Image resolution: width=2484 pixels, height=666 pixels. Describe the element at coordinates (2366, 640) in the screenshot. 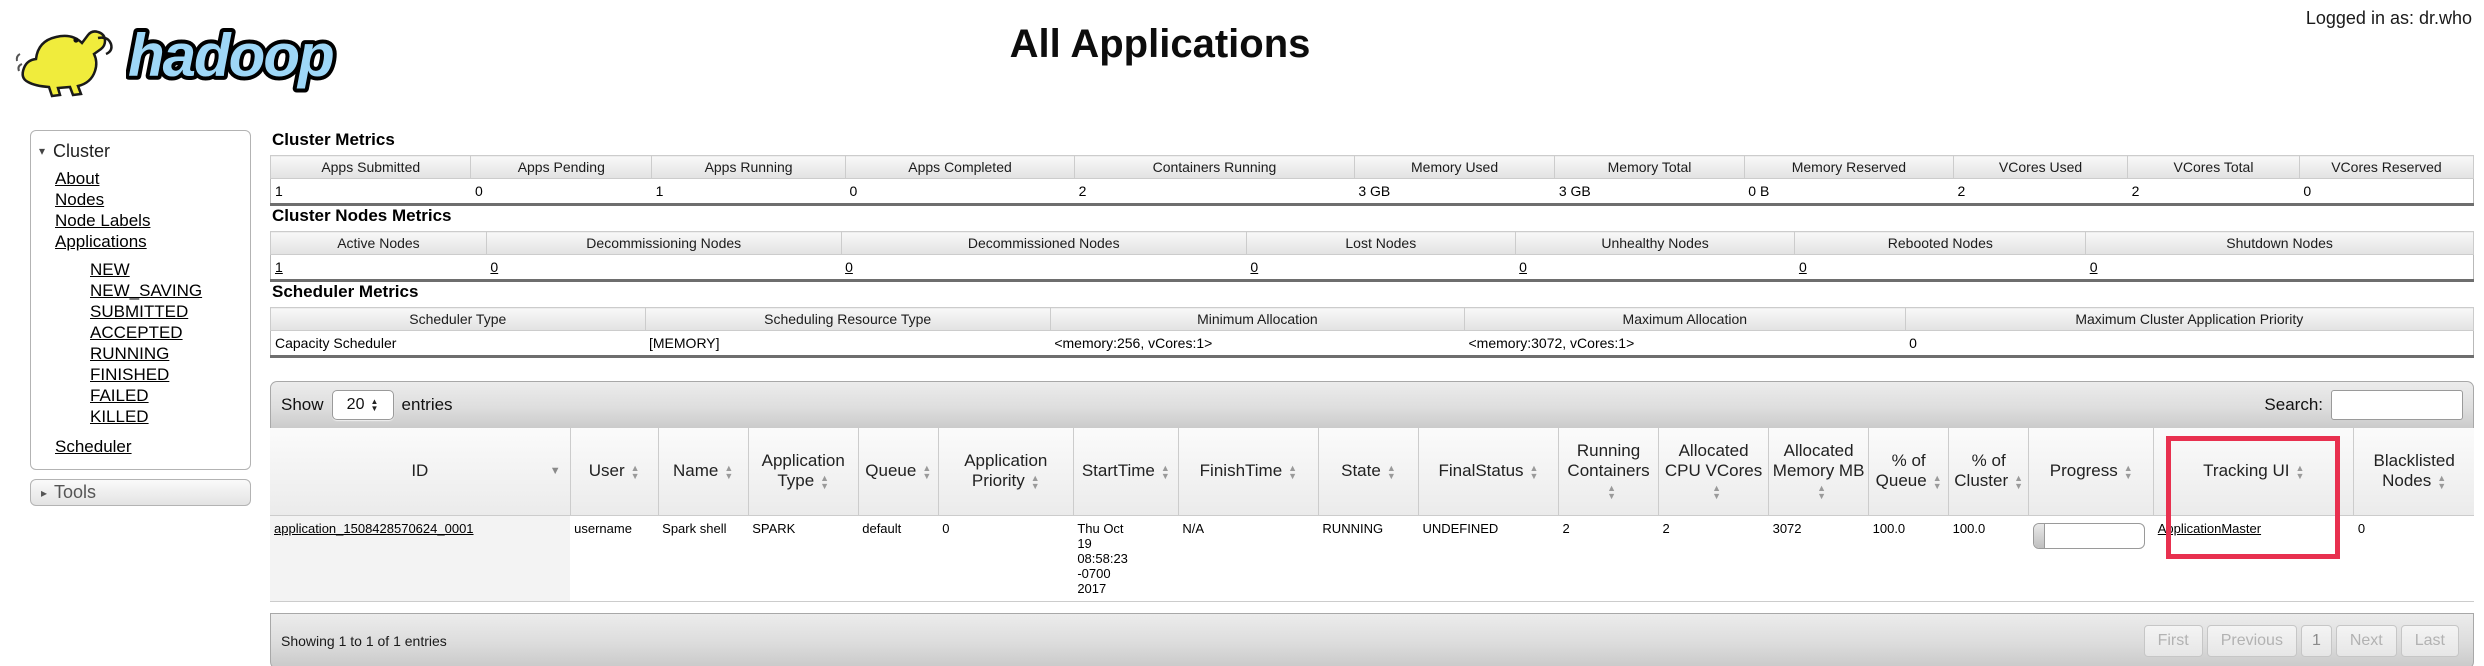

I see `pagination-next-button: Next` at that location.